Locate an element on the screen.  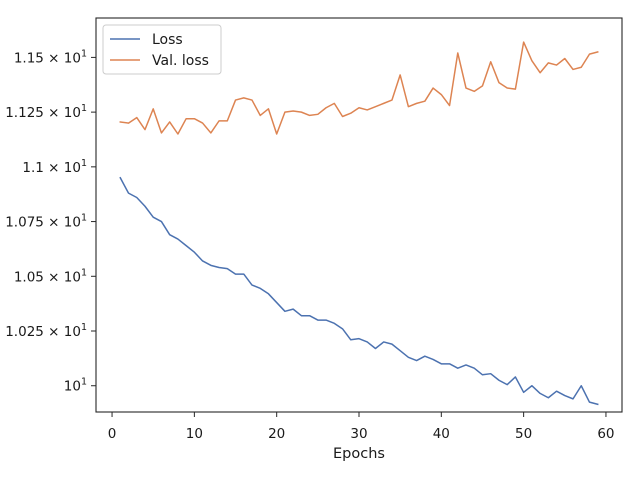
y-tick-label: 1.075 × 10¹ is located at coordinates (46, 222).